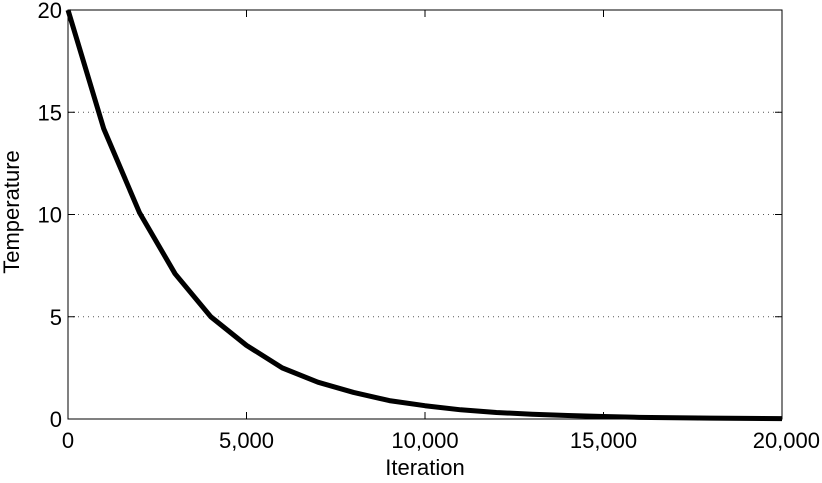 The width and height of the screenshot is (822, 483). I want to click on x-tick-label: 0, so click(68, 440).